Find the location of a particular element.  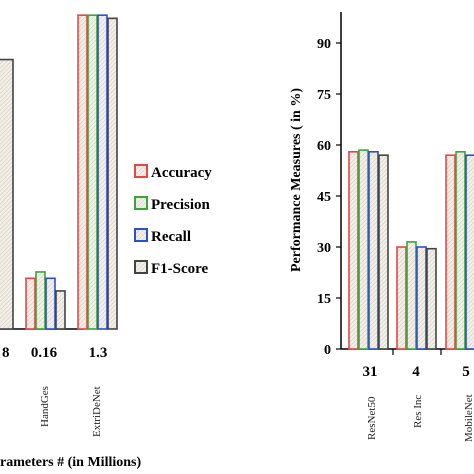

right-y-tick-label: 15 is located at coordinates (324, 299).